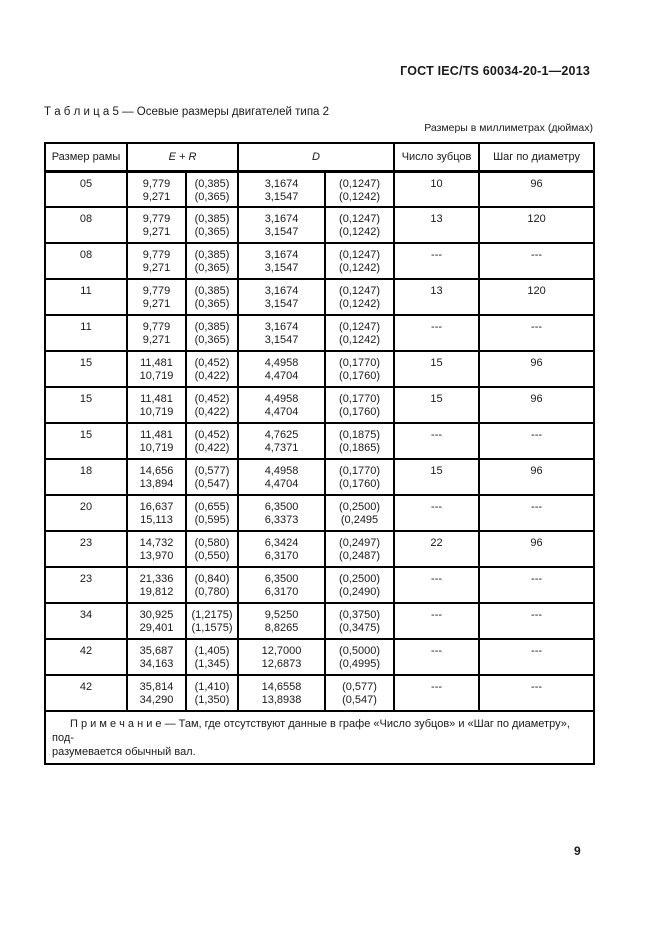  I want to click on table-cell: (0,2500) (0,2495, so click(360, 513).